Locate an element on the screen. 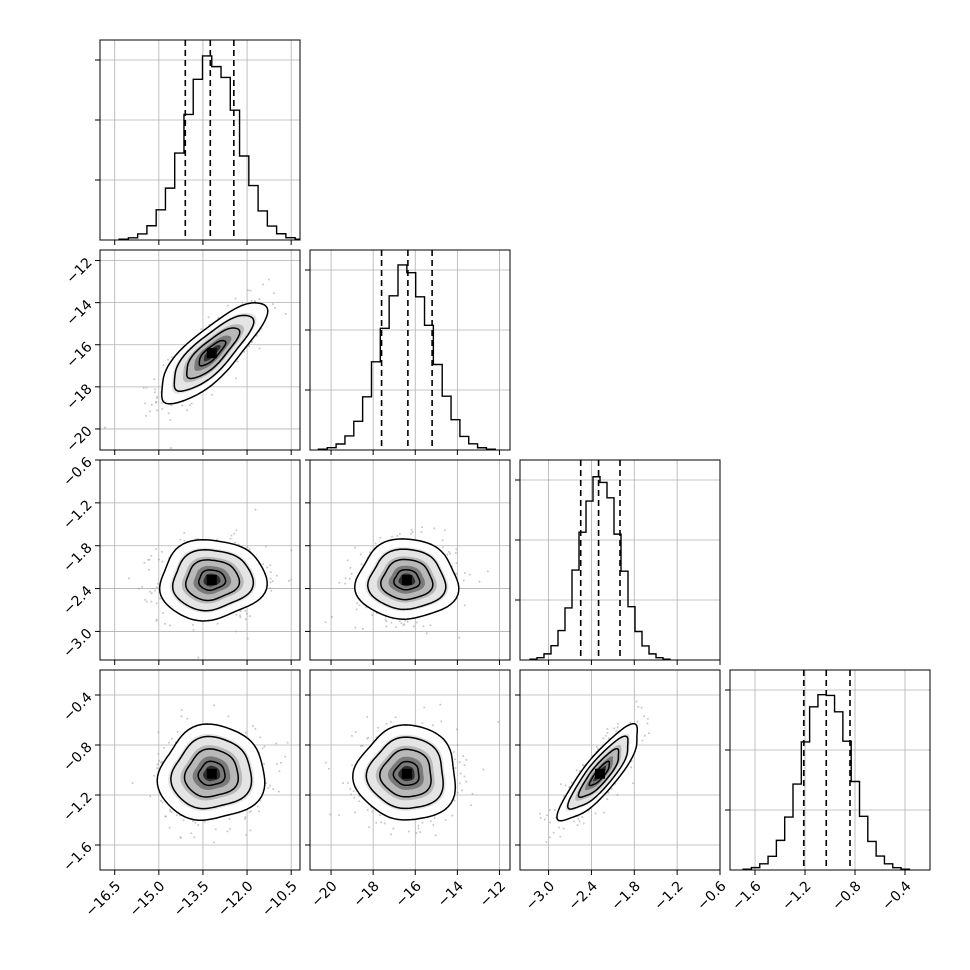 The image size is (970, 970). x-tick-label: −12 is located at coordinates (493, 894).